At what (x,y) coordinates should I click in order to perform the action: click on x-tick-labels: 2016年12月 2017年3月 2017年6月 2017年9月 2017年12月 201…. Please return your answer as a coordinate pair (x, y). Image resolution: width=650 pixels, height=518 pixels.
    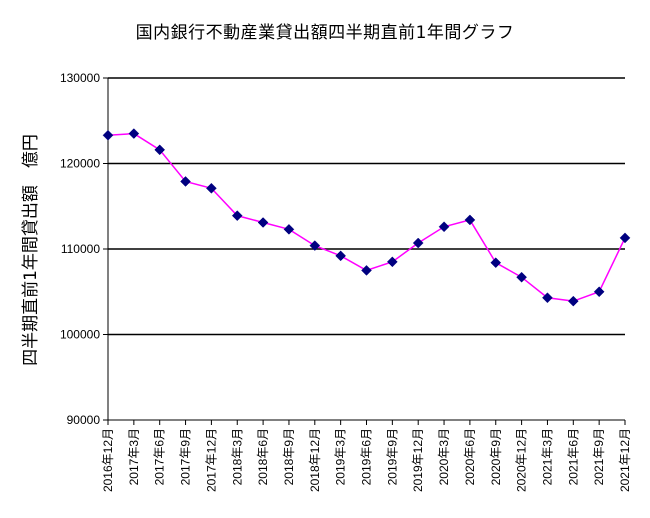
    Looking at the image, I should click on (366, 460).